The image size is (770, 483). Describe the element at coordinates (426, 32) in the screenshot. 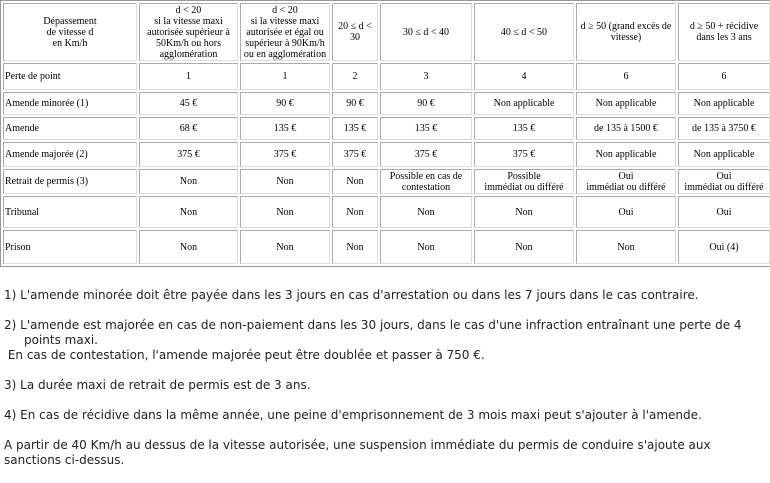

I see `column-header: 30 ≤ d < 40` at that location.